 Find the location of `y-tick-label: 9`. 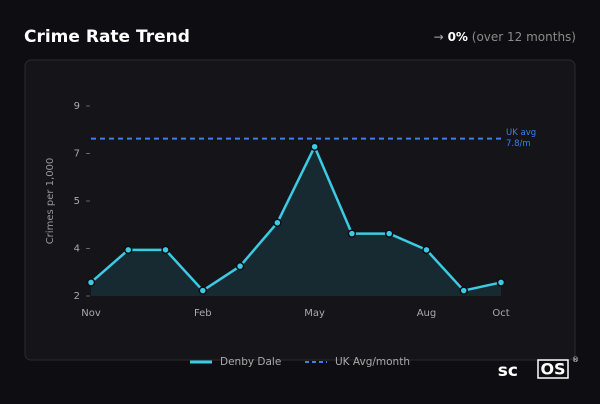

y-tick-label: 9 is located at coordinates (77, 106).